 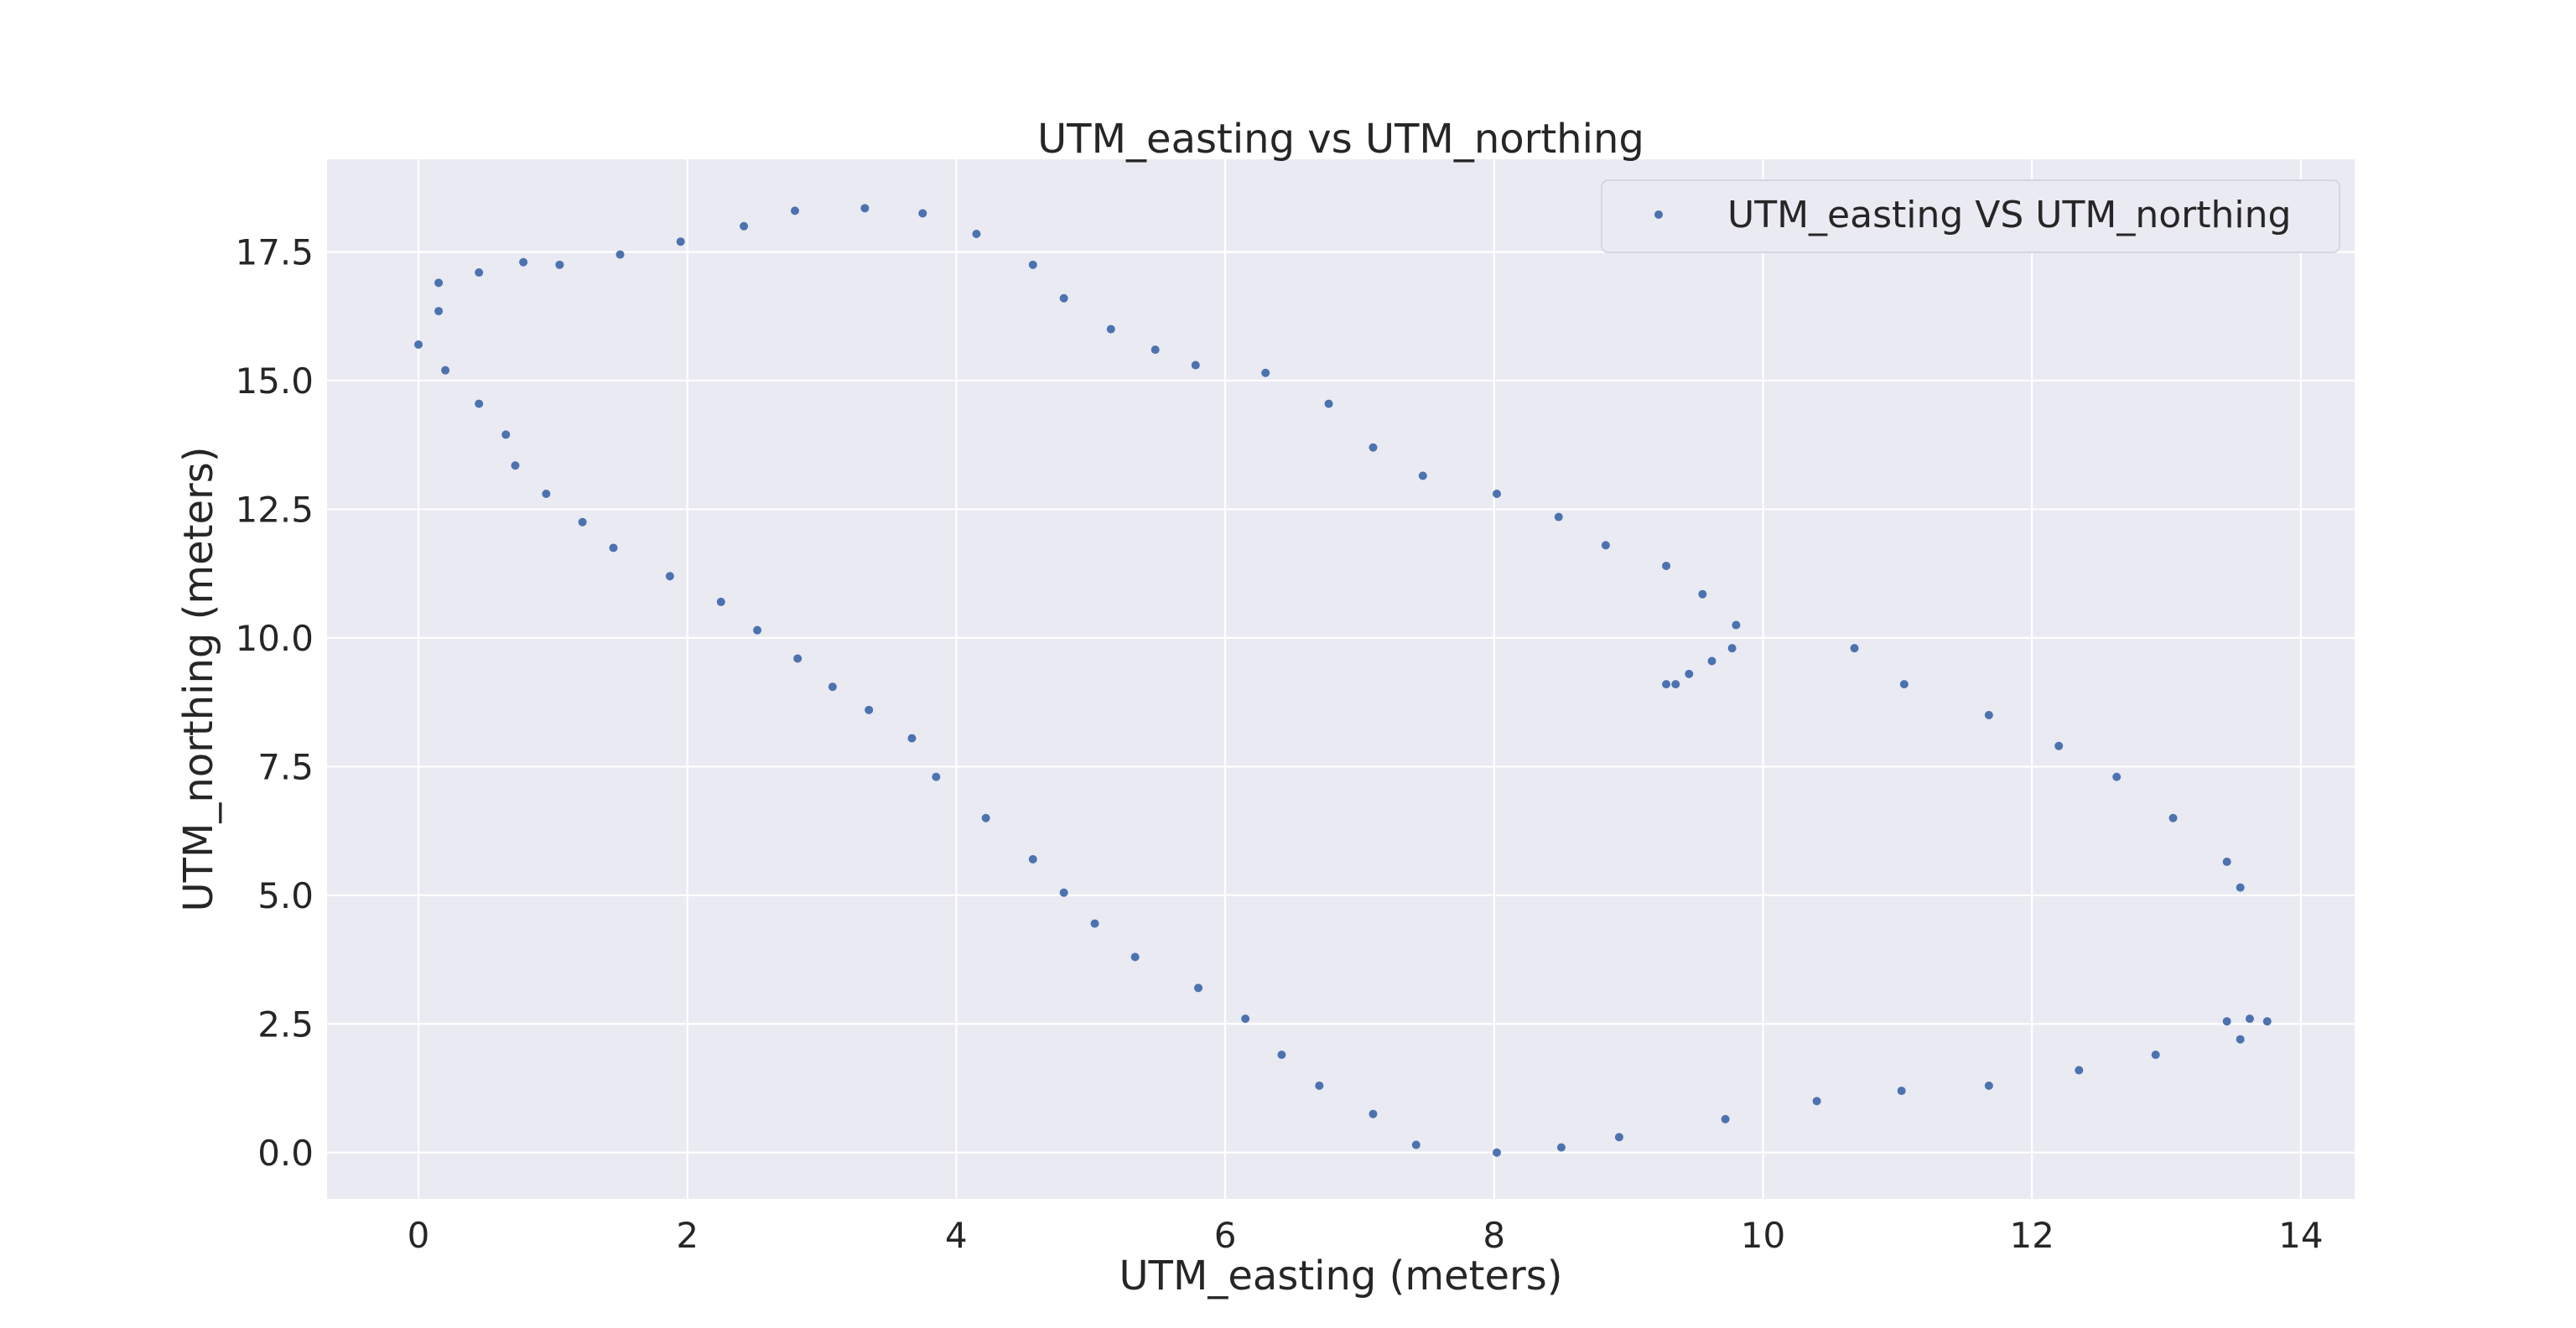 What do you see at coordinates (1658, 214) in the screenshot?
I see `legend-marker` at bounding box center [1658, 214].